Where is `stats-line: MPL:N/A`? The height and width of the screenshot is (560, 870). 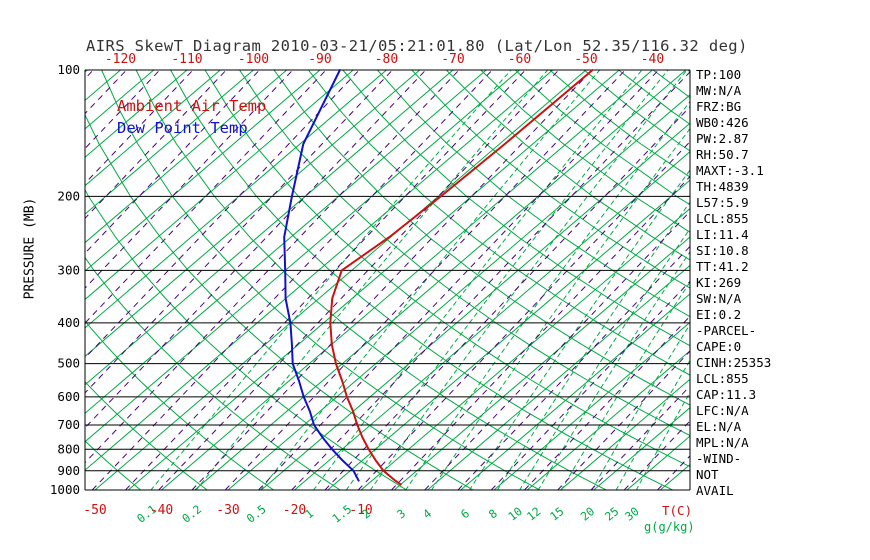 stats-line: MPL:N/A is located at coordinates (722, 442).